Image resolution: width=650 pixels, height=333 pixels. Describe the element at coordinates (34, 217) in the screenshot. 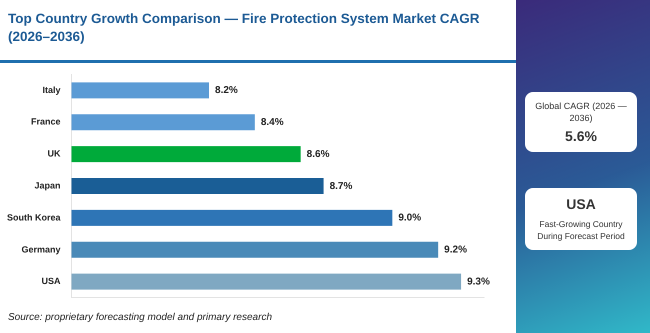

I see `y-tick-label: South Korea` at that location.